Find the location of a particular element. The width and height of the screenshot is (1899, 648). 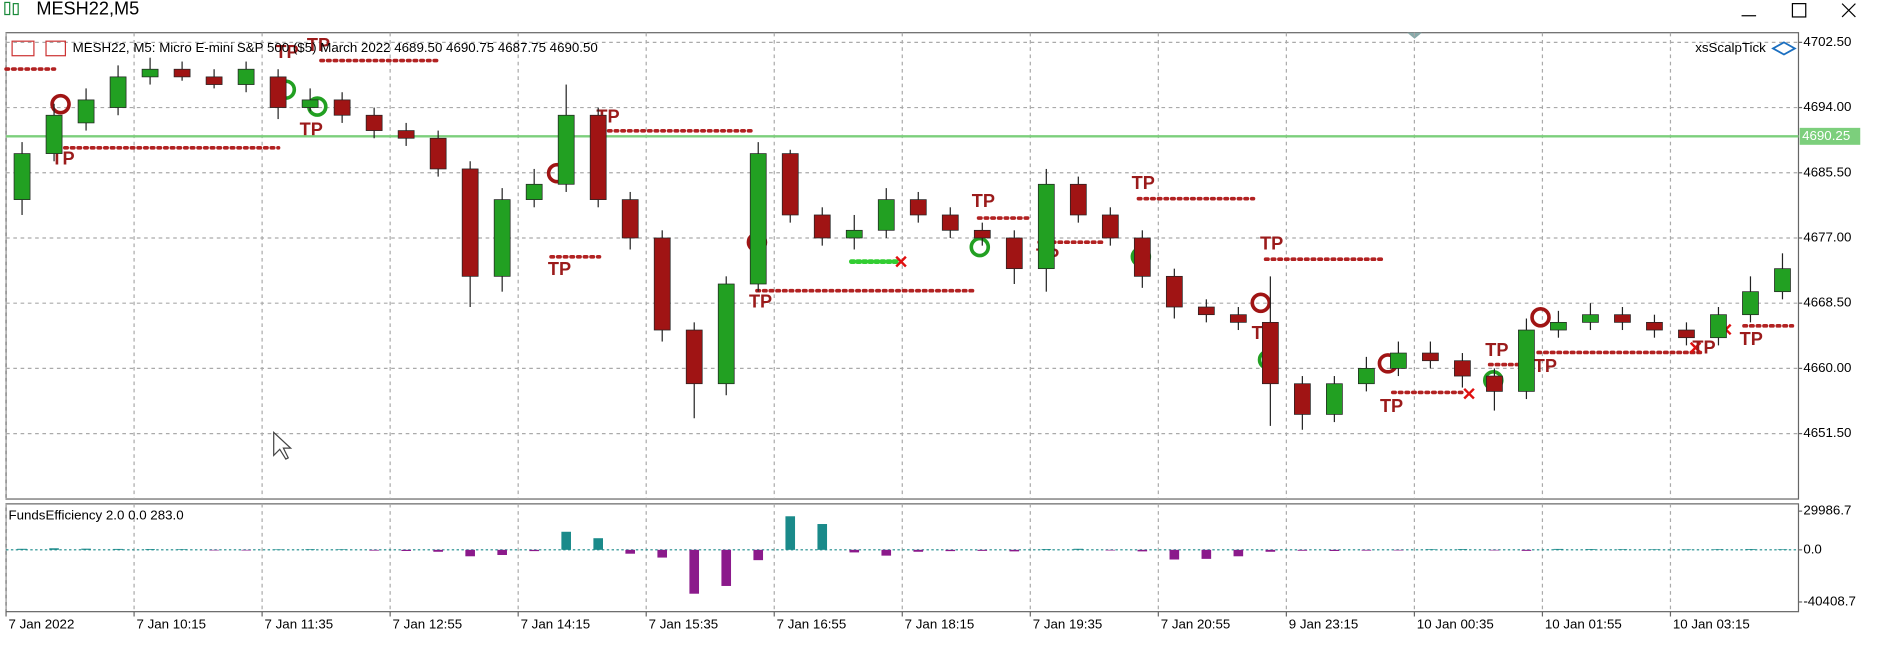

window-title: MESH22,M5 is located at coordinates (87, 9).